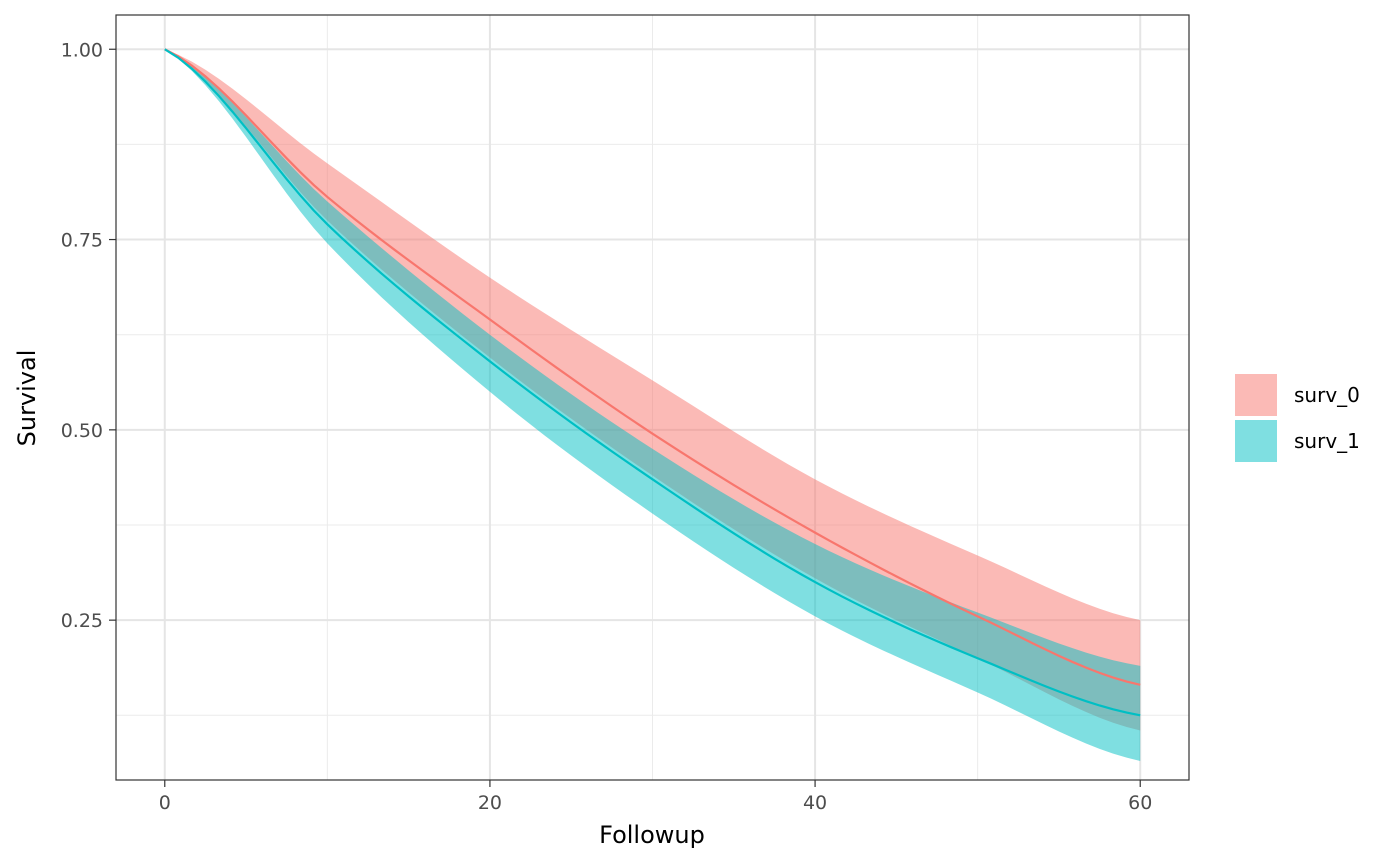  I want to click on x-tick-label: 0, so click(165, 803).